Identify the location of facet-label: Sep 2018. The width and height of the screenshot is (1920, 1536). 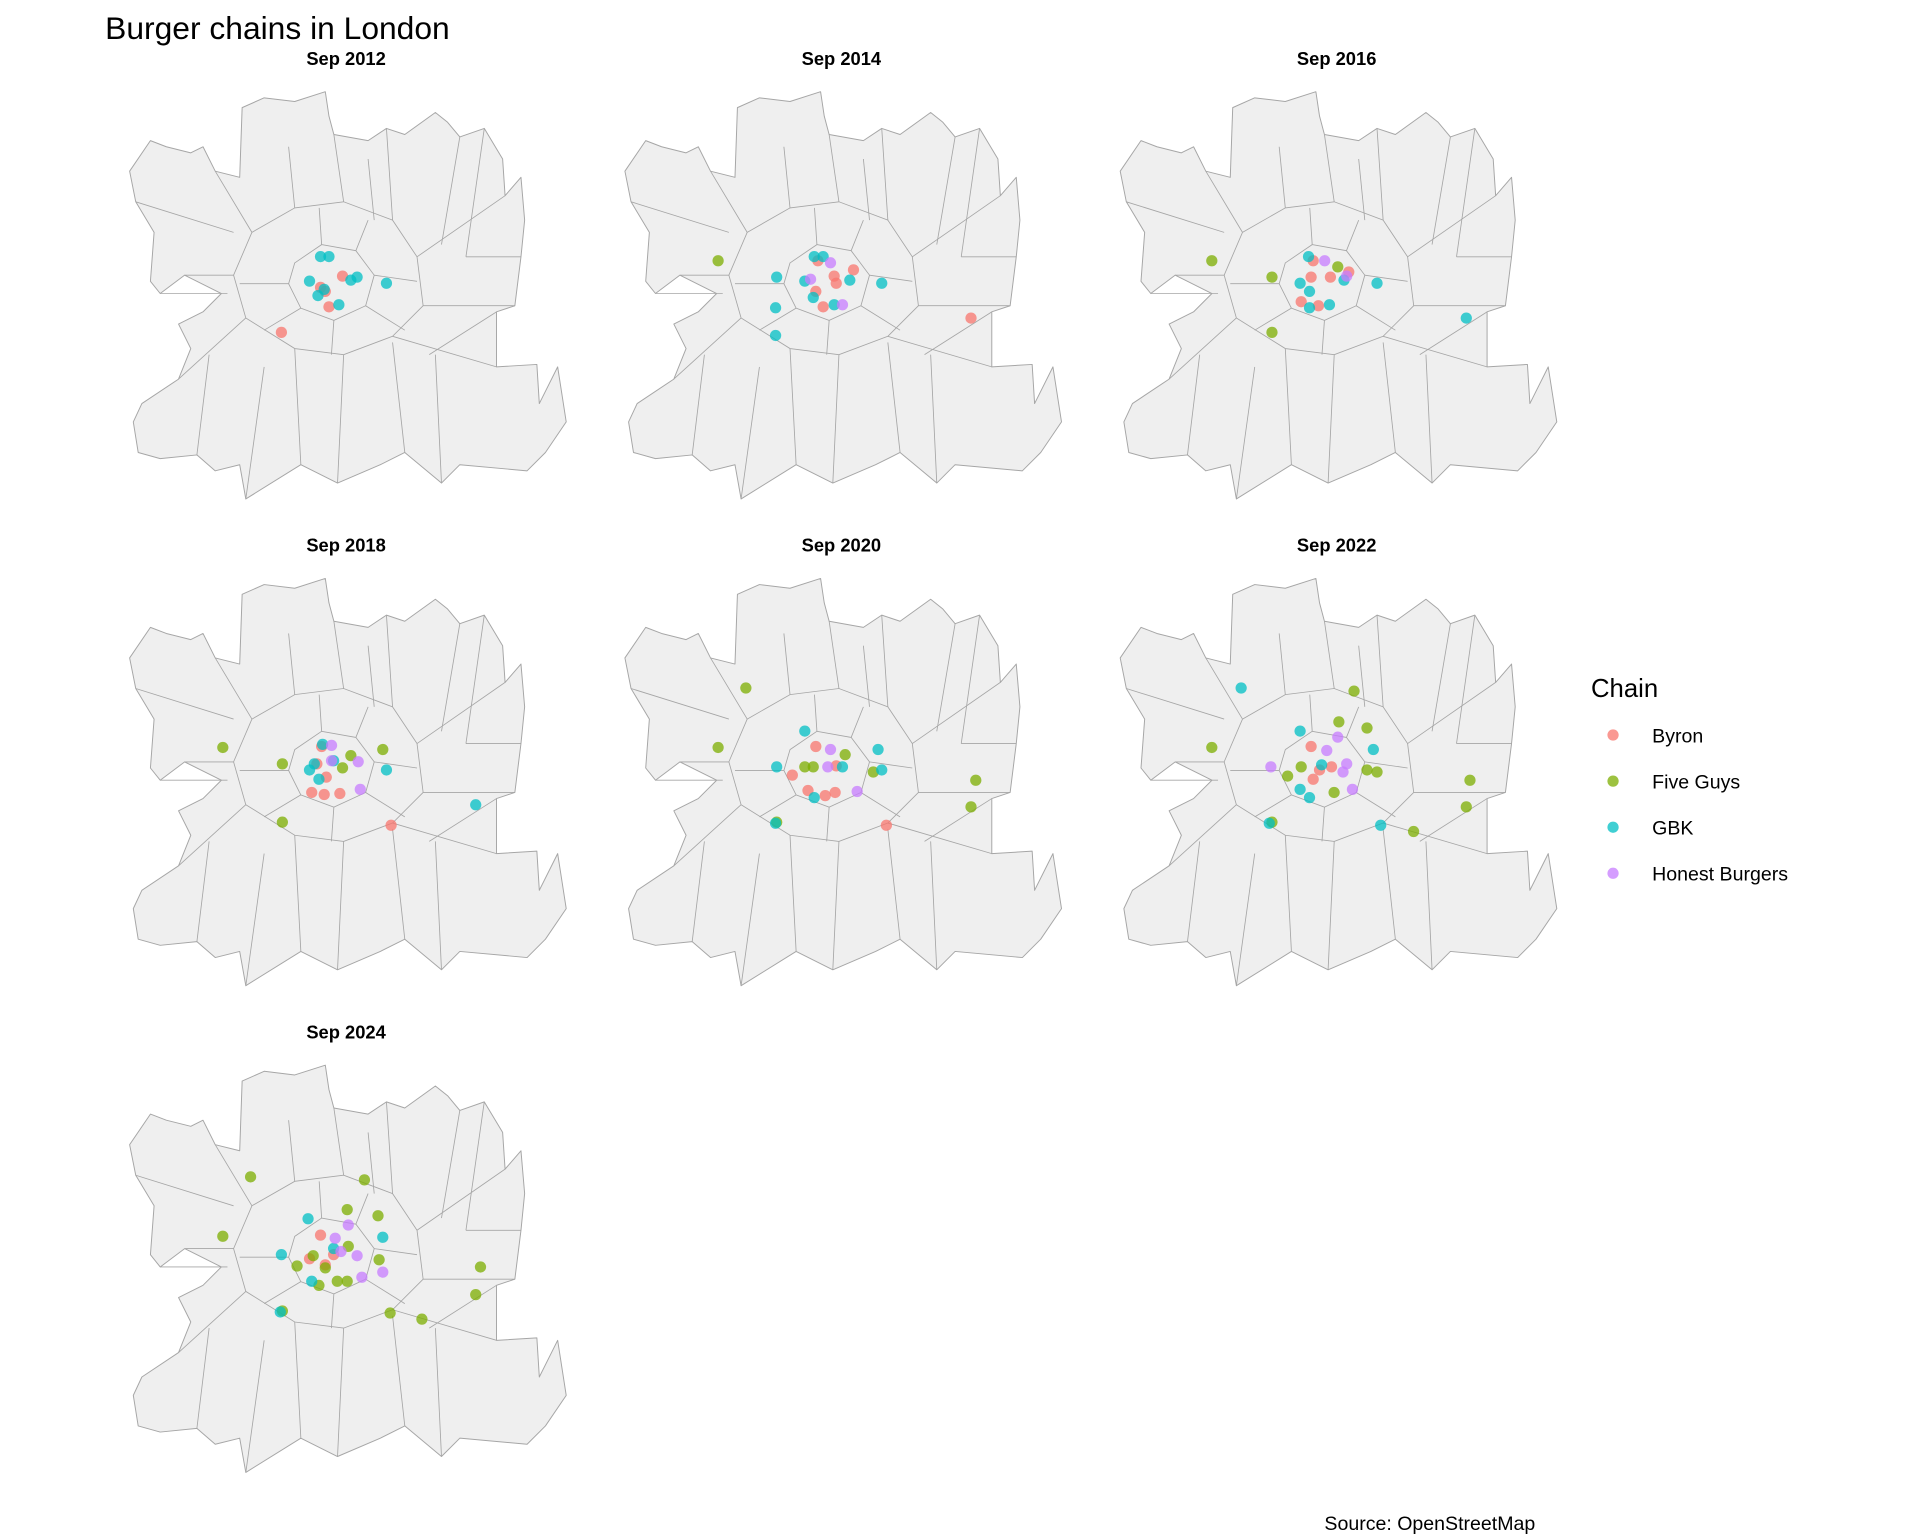
(345, 545).